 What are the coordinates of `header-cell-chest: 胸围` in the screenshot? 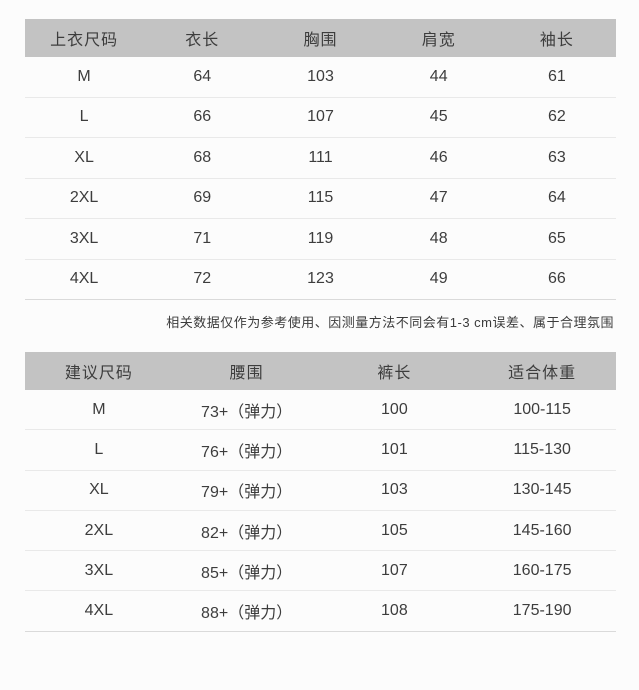 It's located at (320, 40).